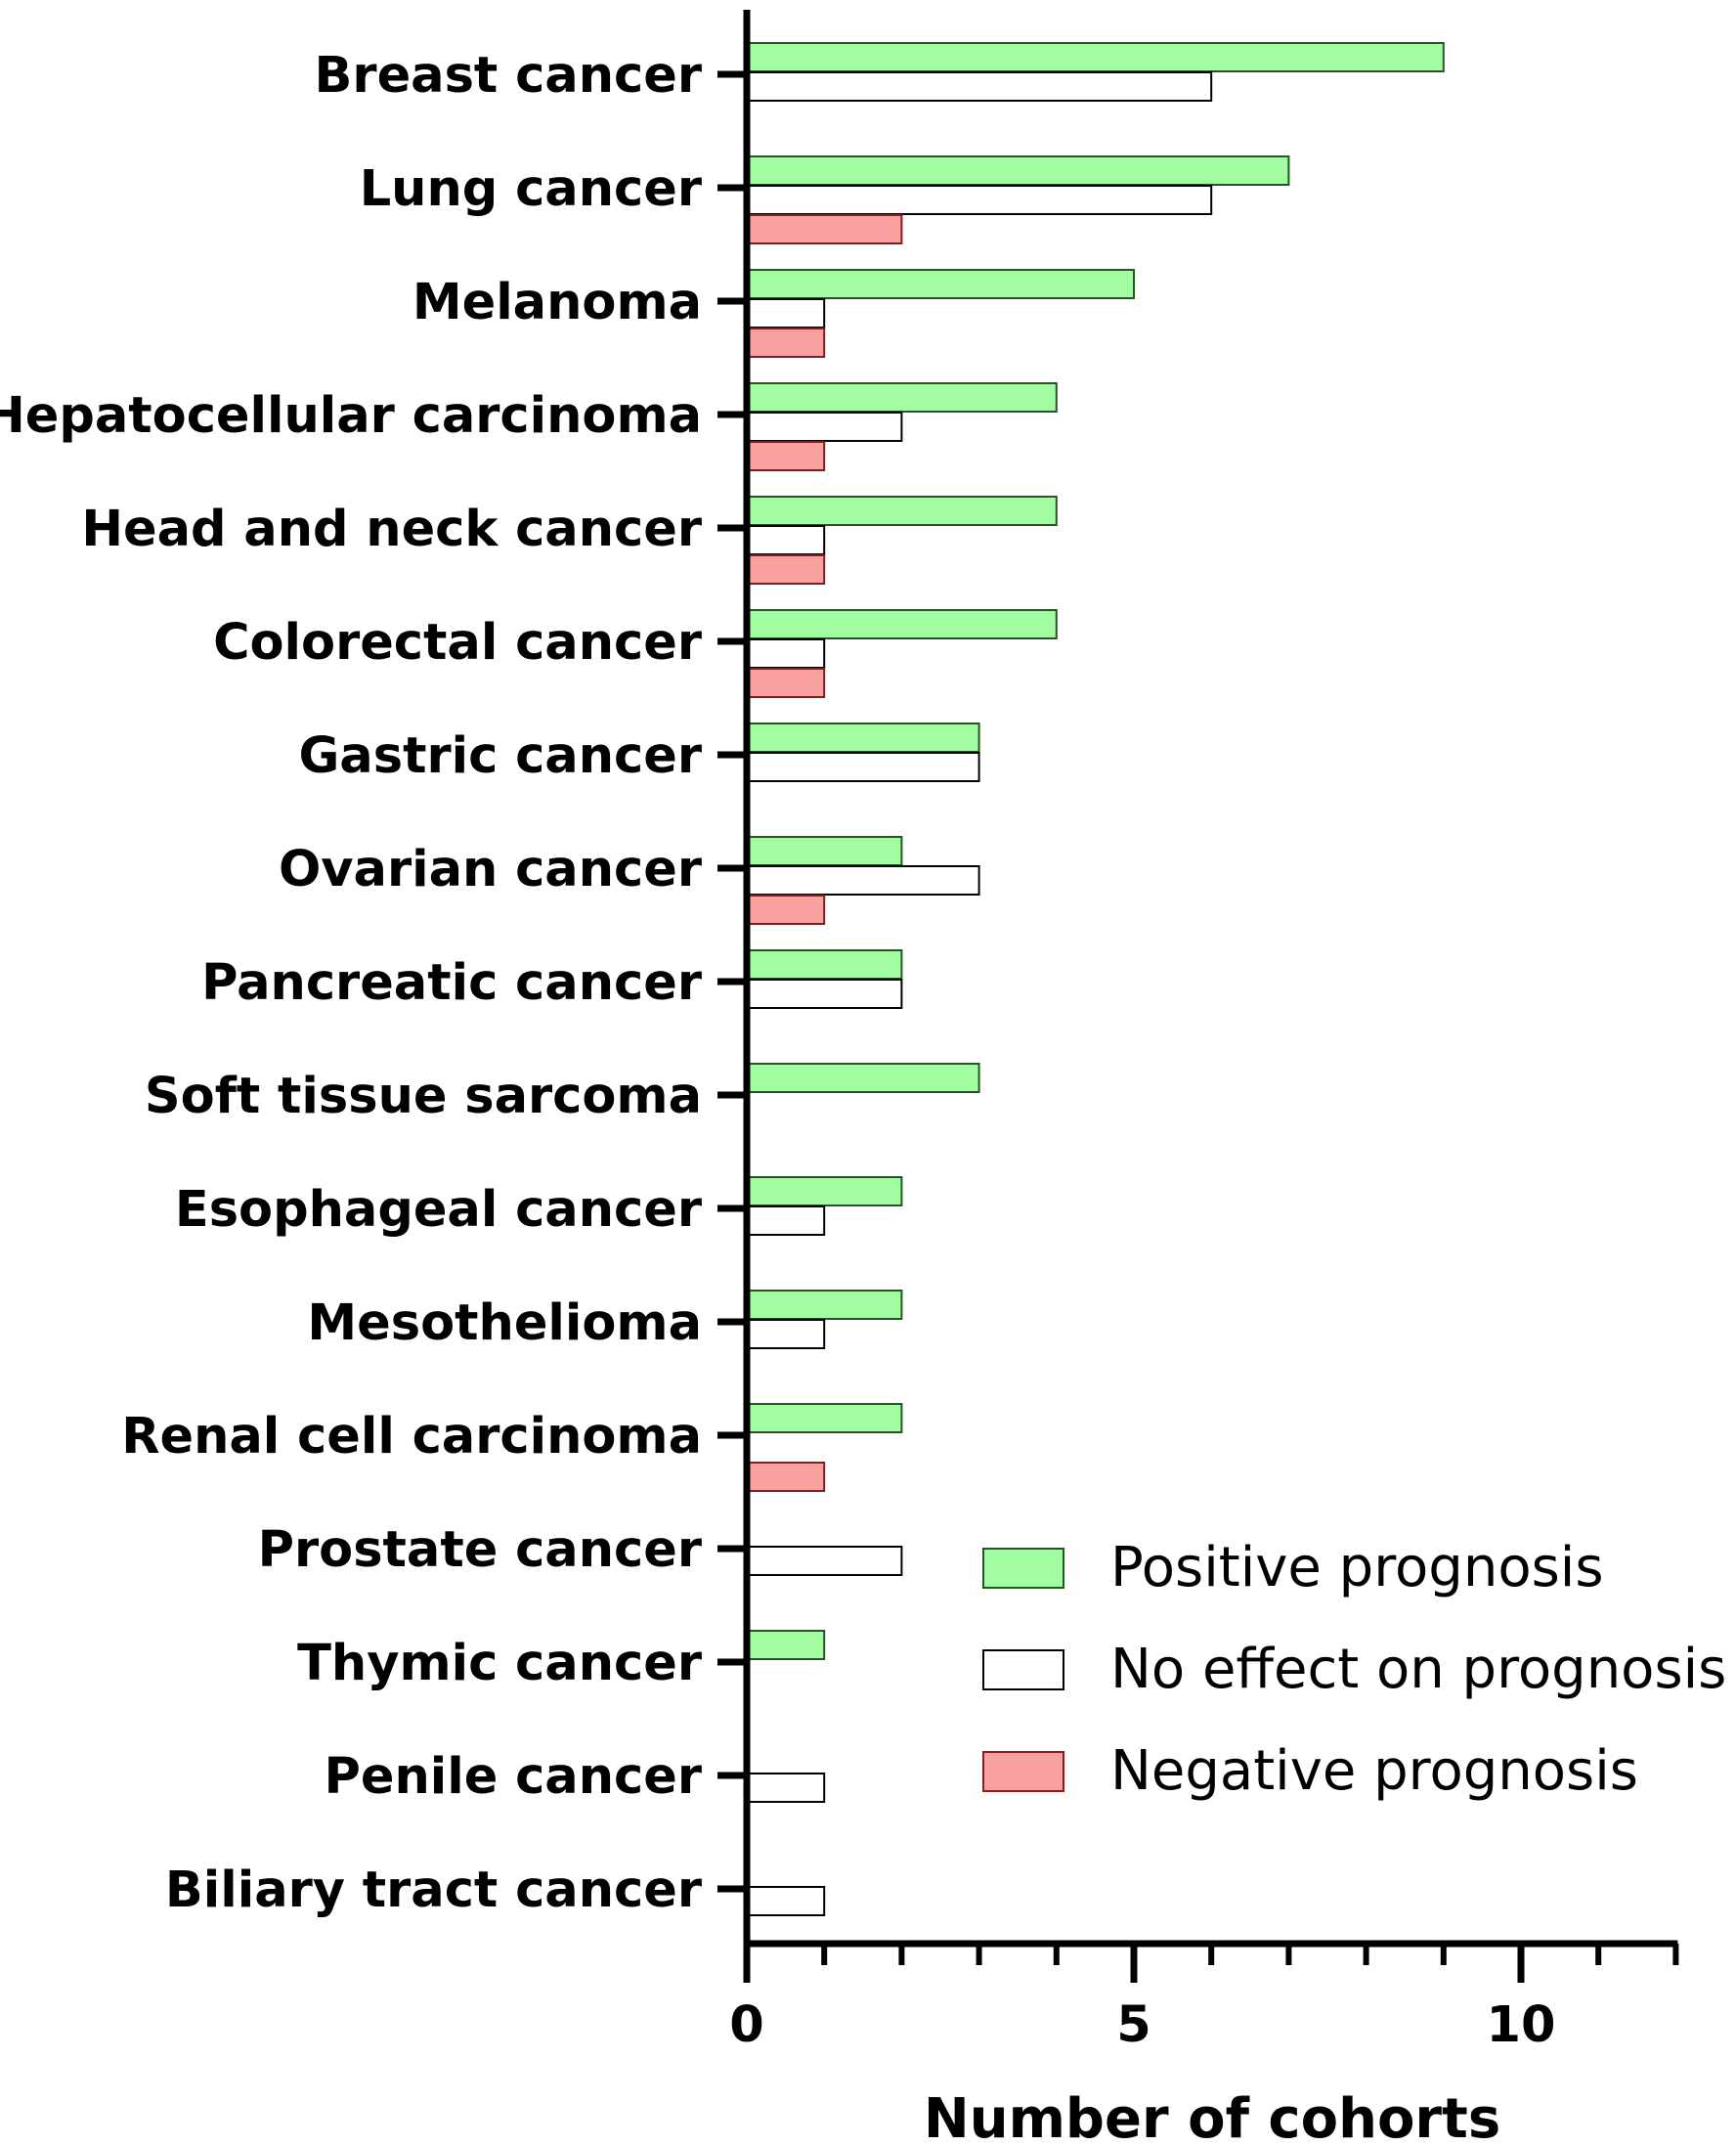  Describe the element at coordinates (1418, 1669) in the screenshot. I see `legend-label-no-effect-on-prognosis: No effect on prognosis` at that location.